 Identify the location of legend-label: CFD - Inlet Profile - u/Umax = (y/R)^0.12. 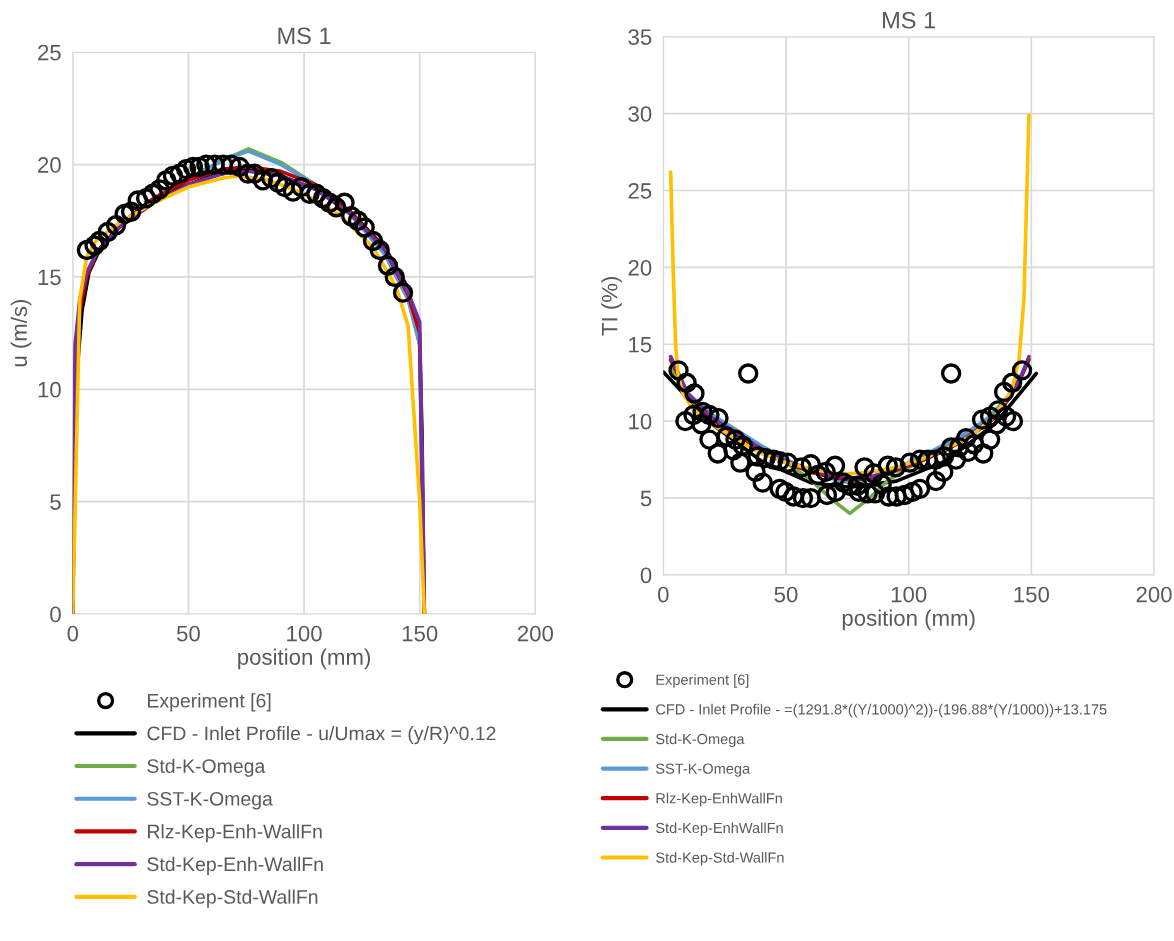
(321, 735).